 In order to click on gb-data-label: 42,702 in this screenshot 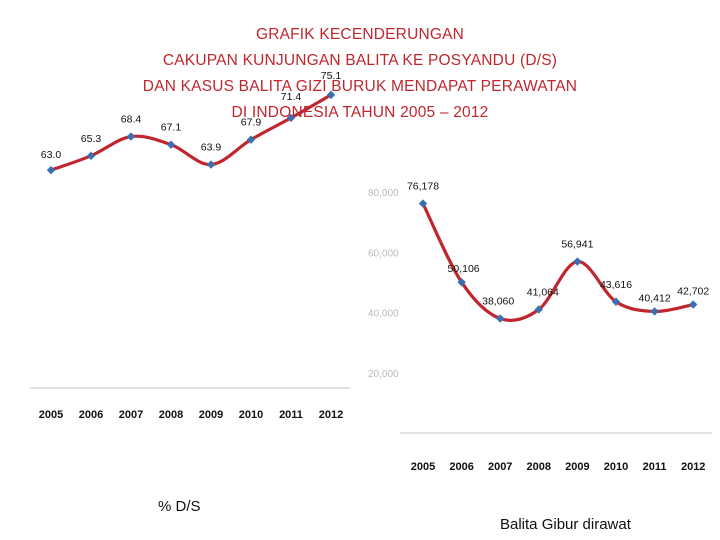, I will do `click(693, 292)`.